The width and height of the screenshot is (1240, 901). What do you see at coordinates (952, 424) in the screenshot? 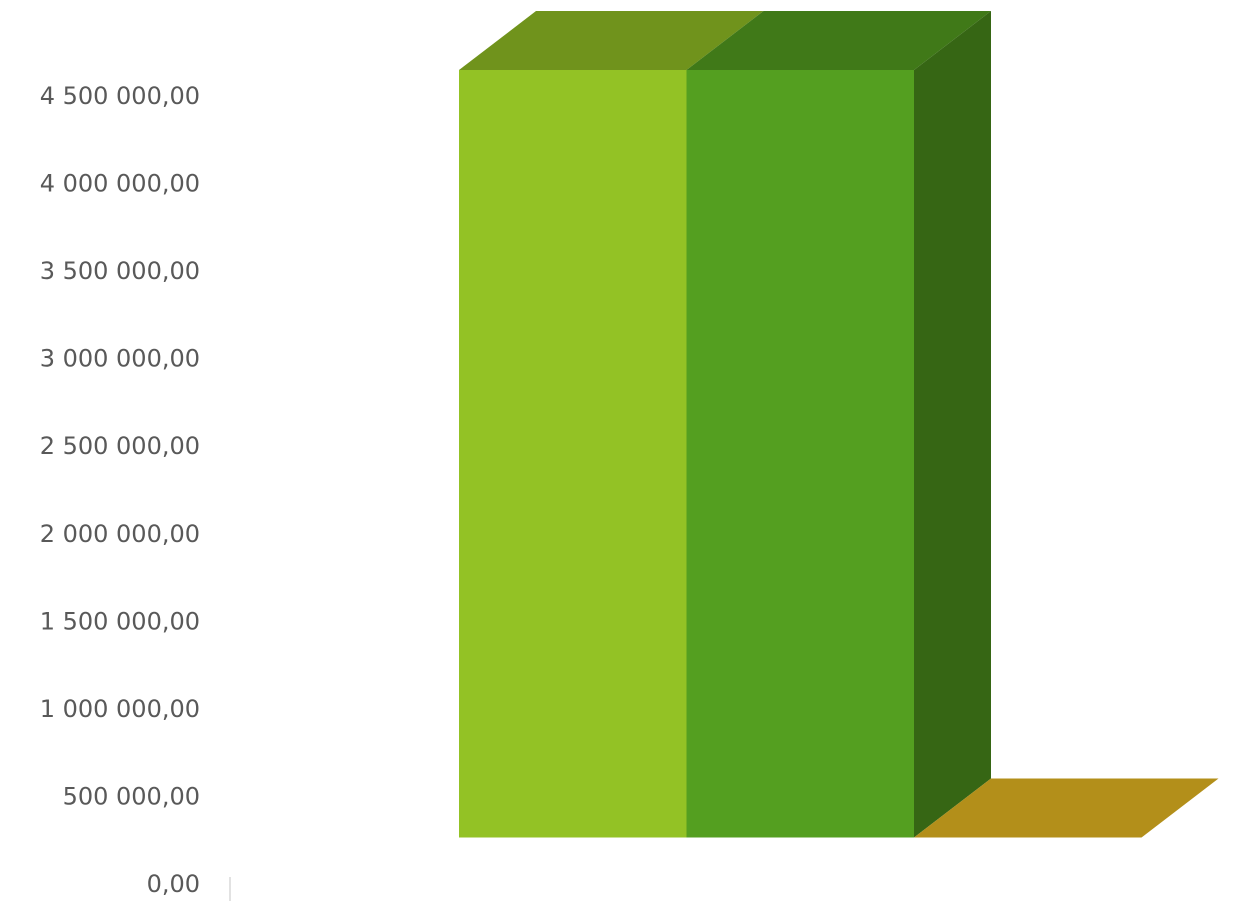
I see `bar-side-face` at bounding box center [952, 424].